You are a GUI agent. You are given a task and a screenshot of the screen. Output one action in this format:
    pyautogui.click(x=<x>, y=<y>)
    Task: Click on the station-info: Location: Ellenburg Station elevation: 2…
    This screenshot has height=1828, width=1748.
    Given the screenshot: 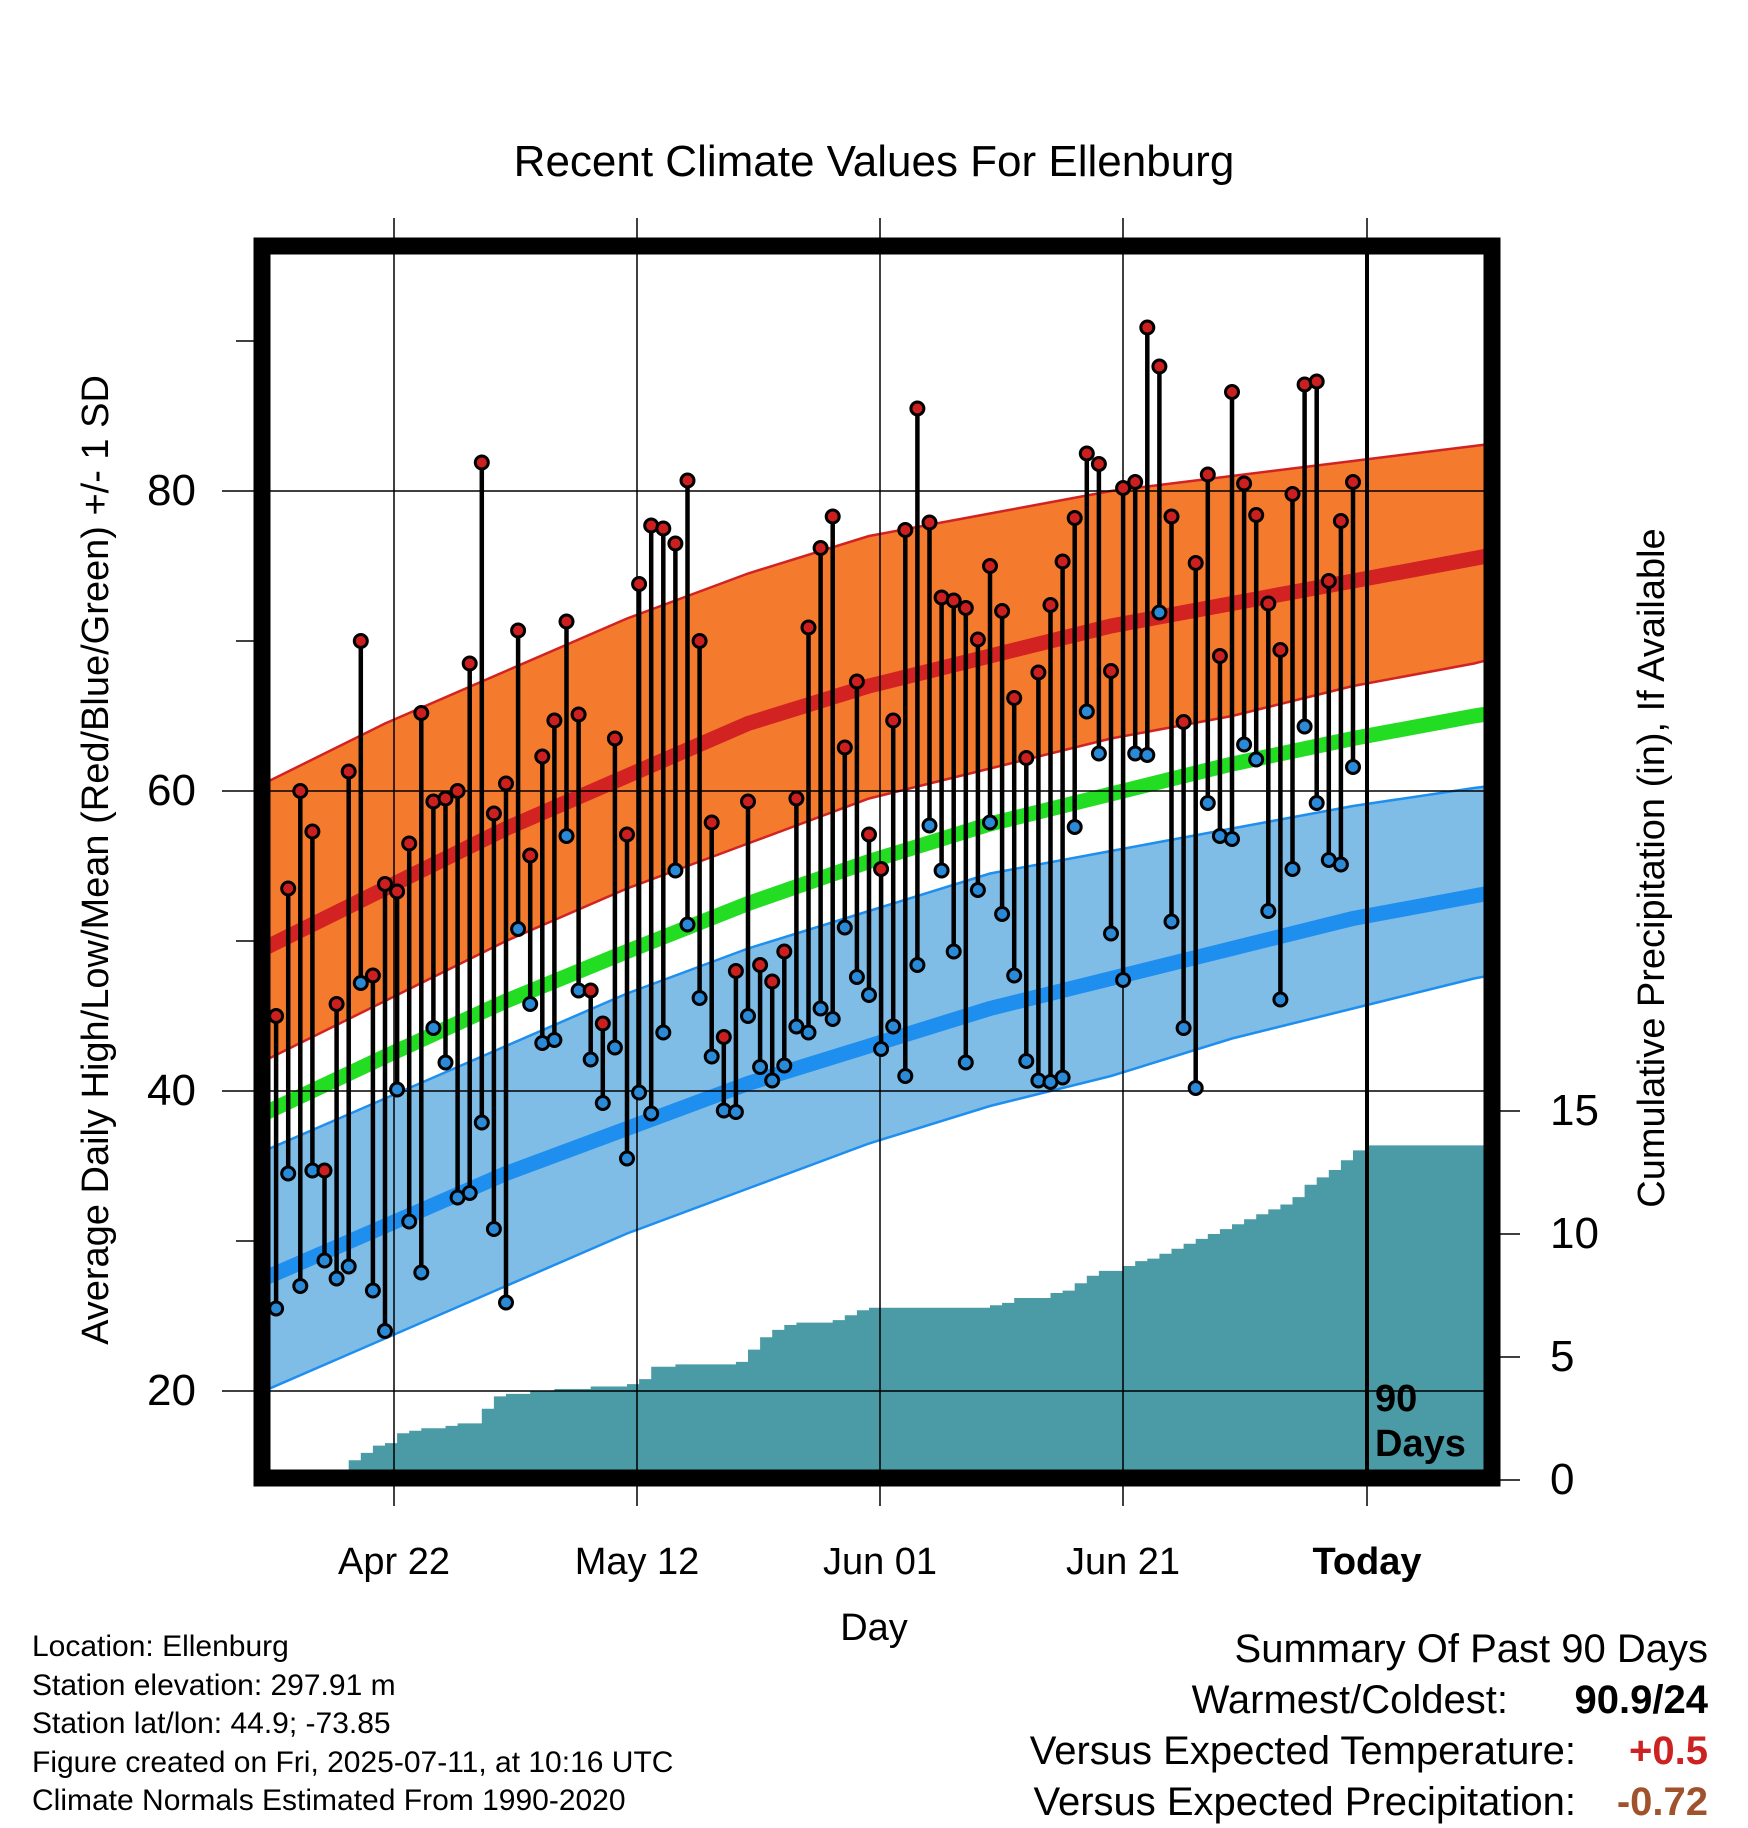 What is the action you would take?
    pyautogui.click(x=352, y=1724)
    